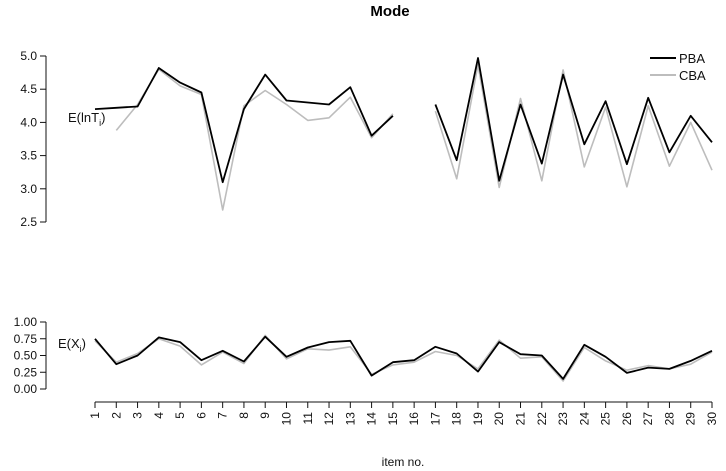  Describe the element at coordinates (435, 419) in the screenshot. I see `x-tick-label-17: 17` at that location.